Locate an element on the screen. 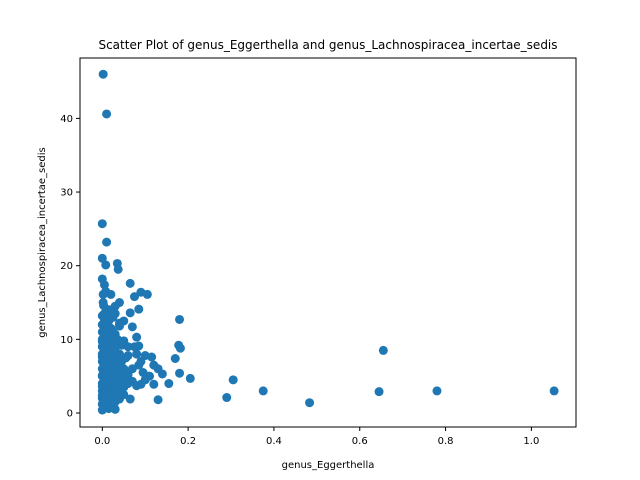 This screenshot has width=640, height=480. x-tick-label: 1.0 is located at coordinates (531, 441).